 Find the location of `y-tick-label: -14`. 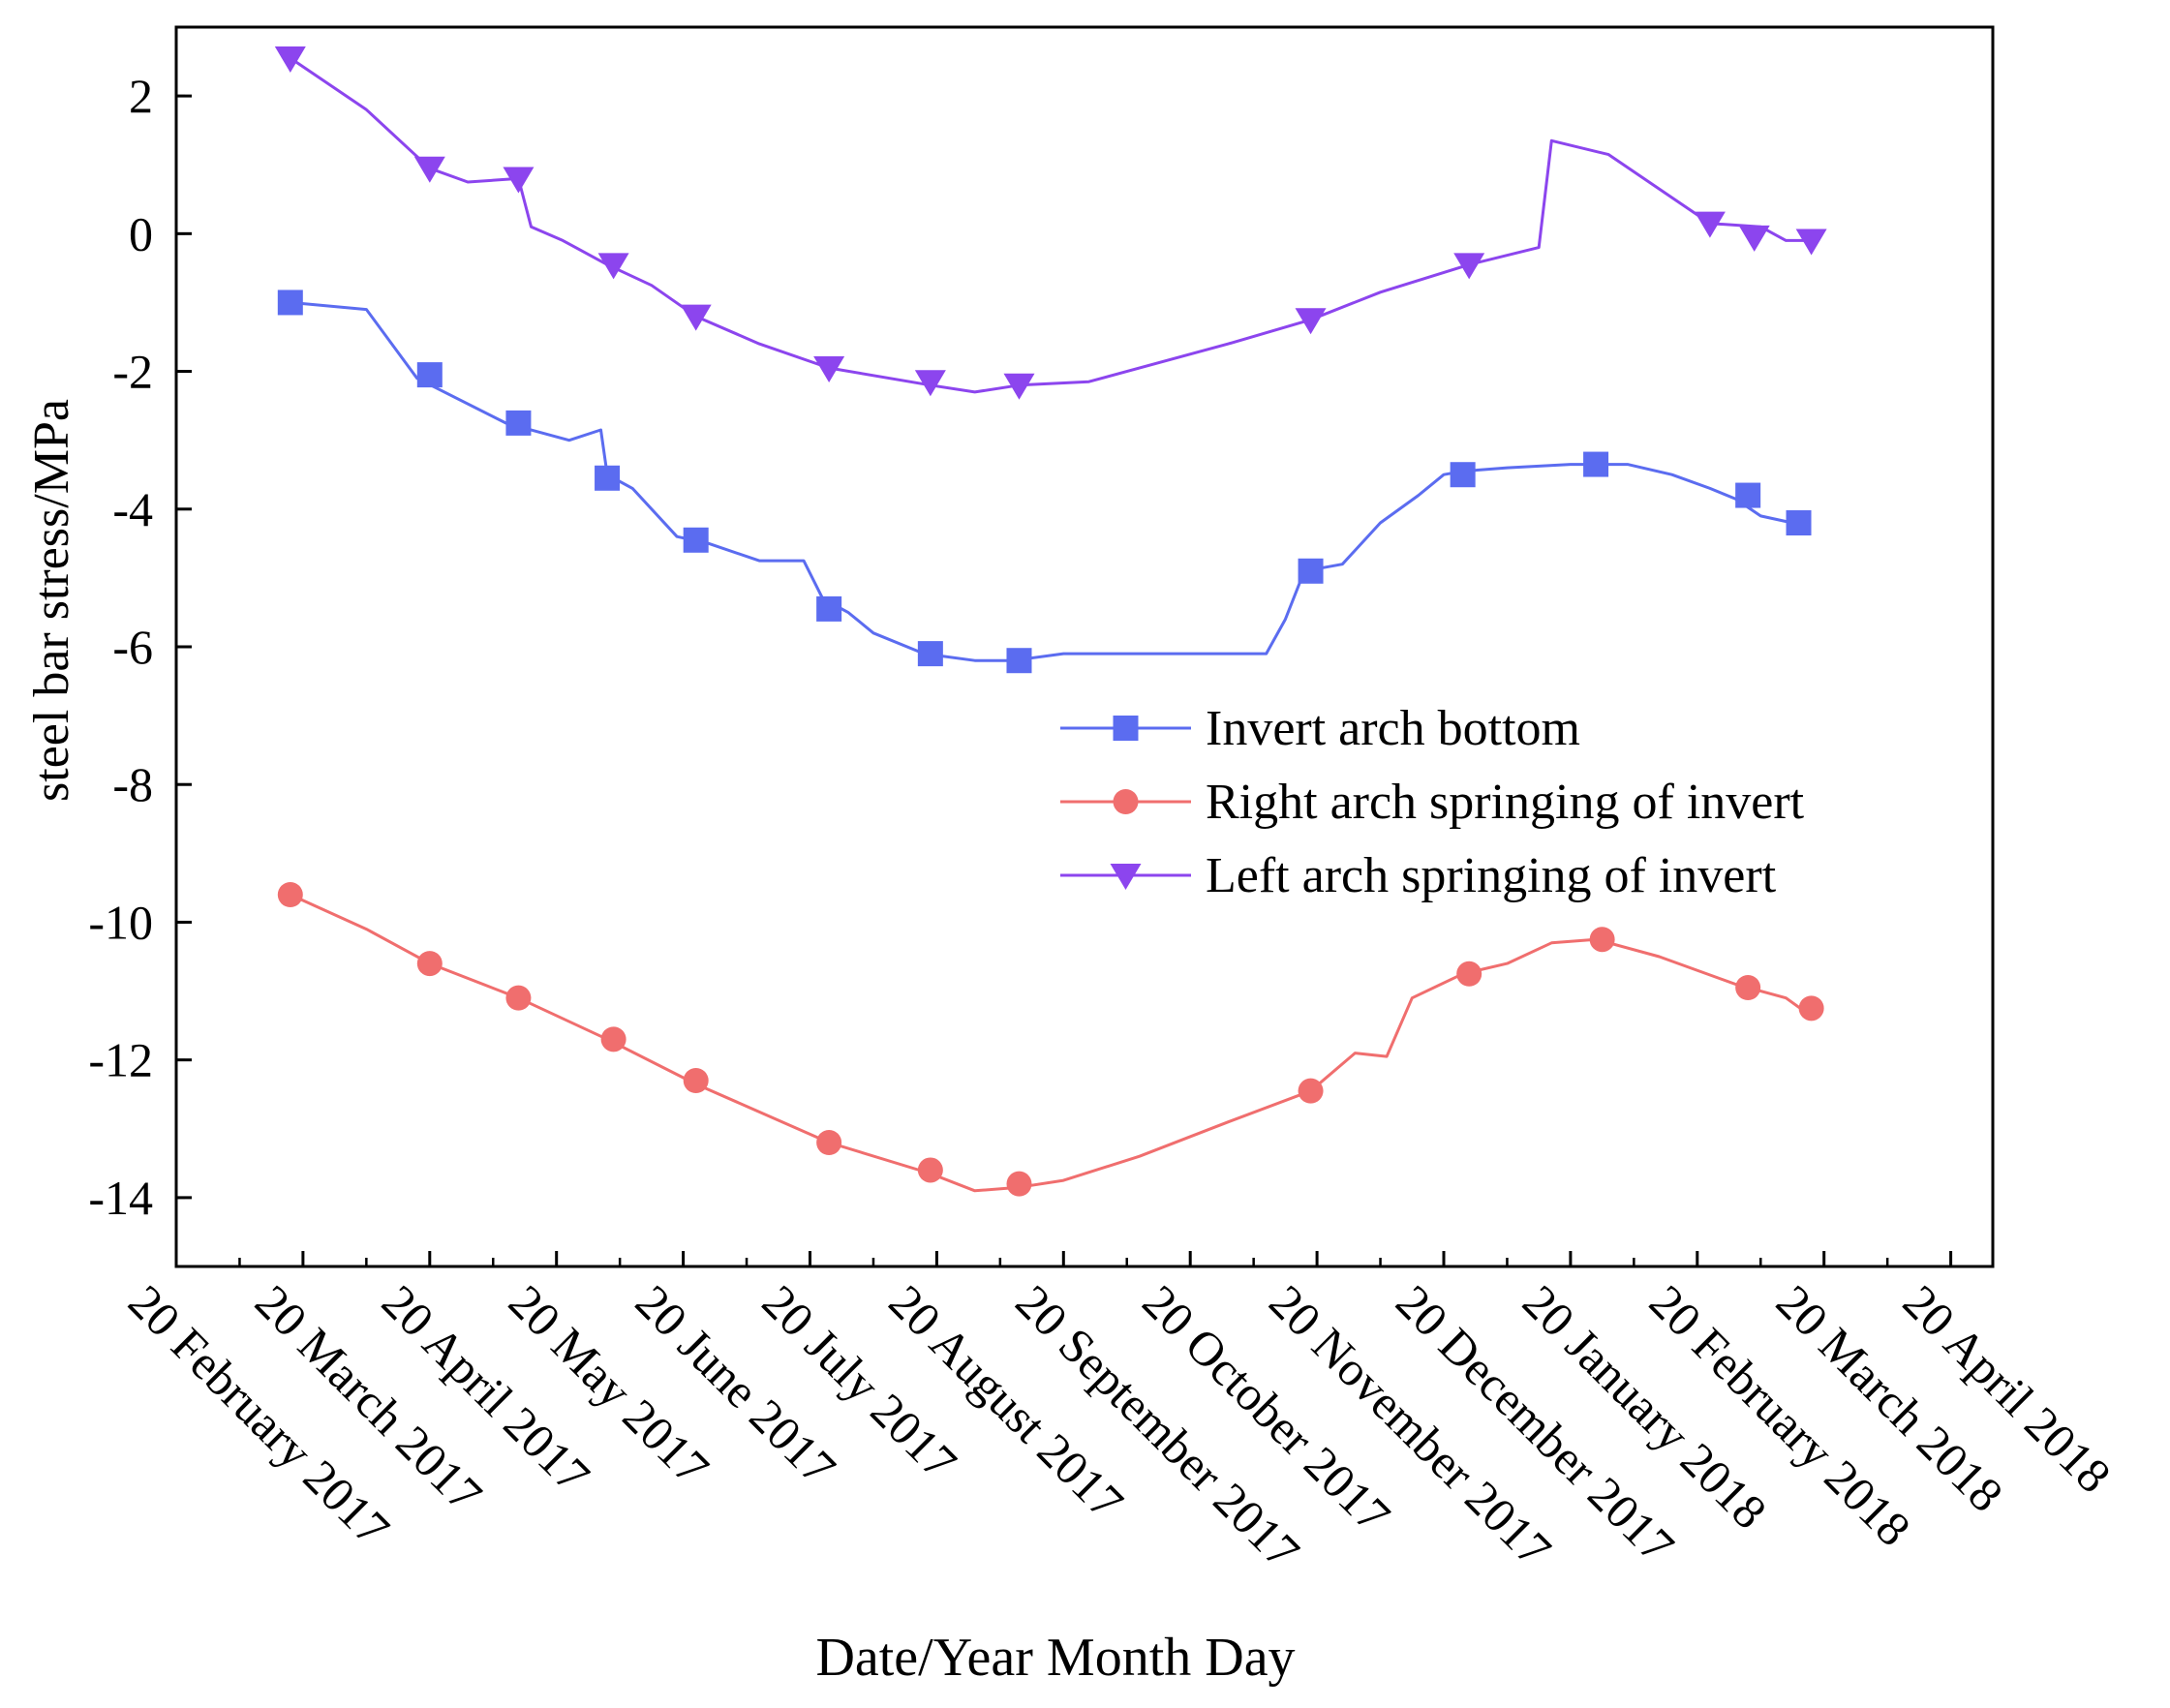

y-tick-label: -14 is located at coordinates (121, 1198).